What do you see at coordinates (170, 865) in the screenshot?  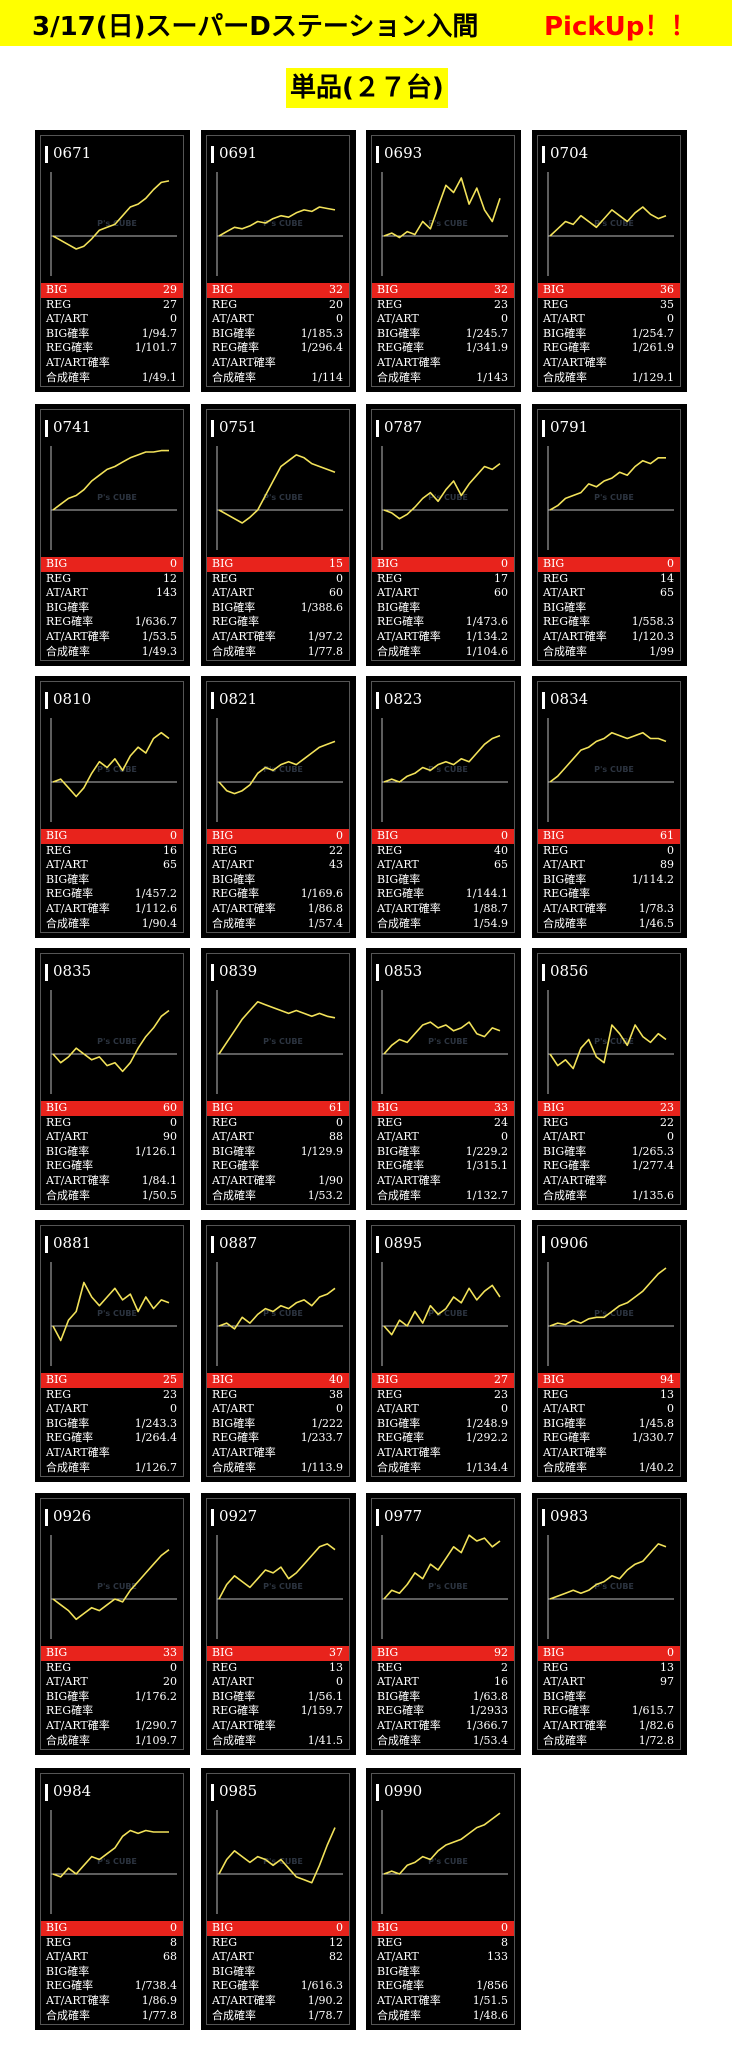 I see `stat-value: 65` at bounding box center [170, 865].